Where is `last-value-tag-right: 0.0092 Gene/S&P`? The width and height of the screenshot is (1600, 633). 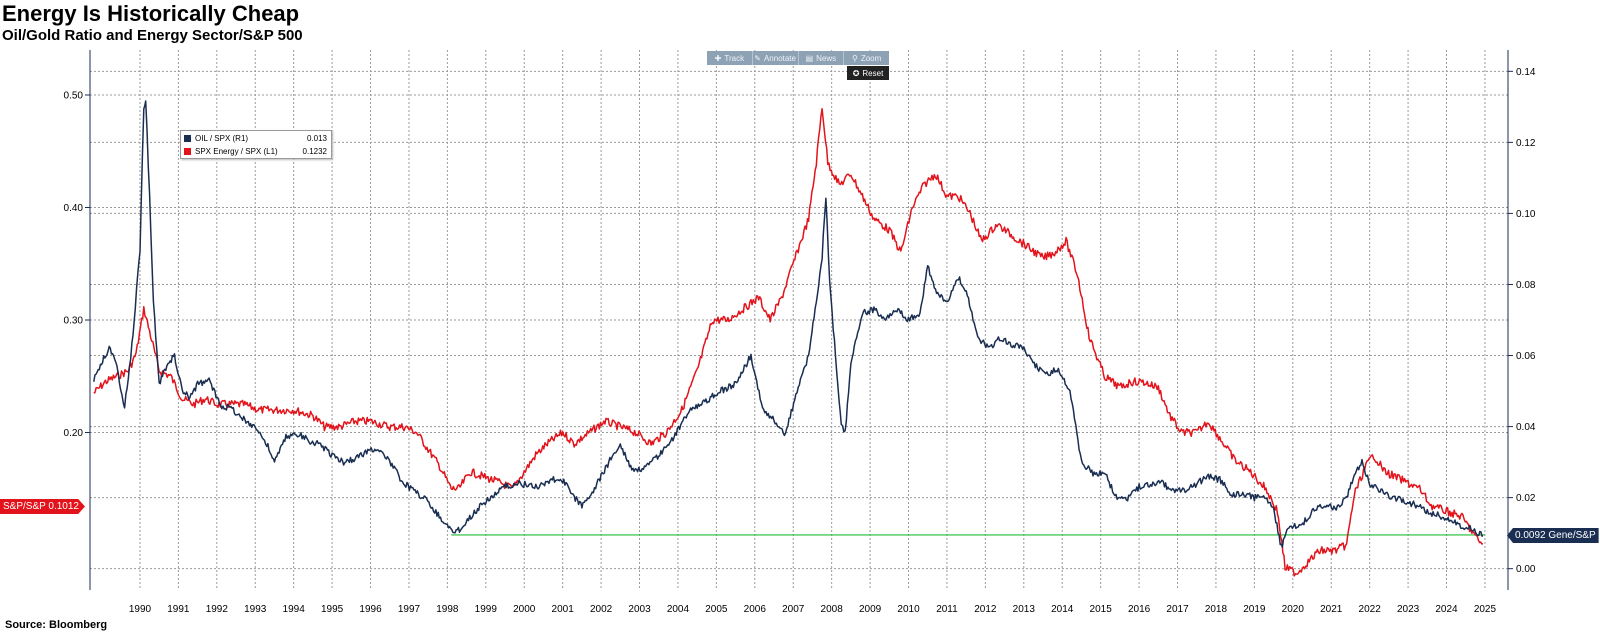 last-value-tag-right: 0.0092 Gene/S&P is located at coordinates (1553, 535).